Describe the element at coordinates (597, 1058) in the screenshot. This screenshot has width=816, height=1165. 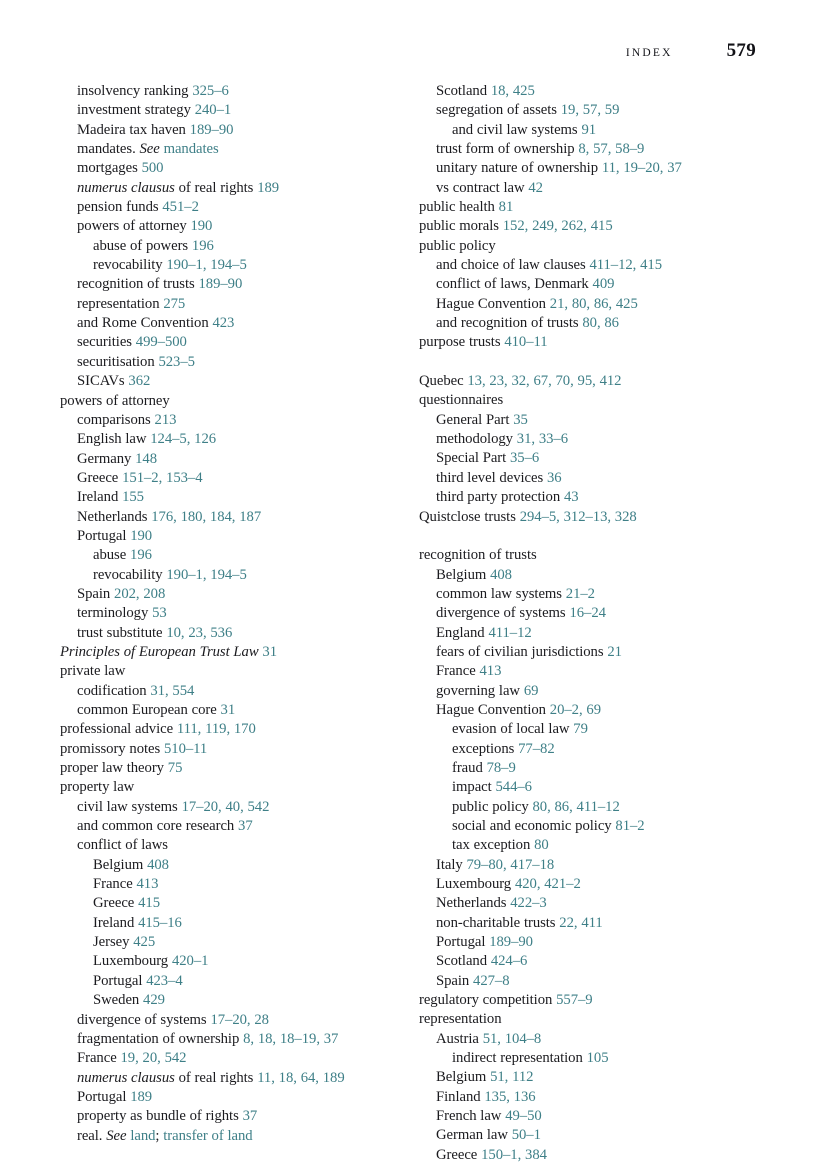
I see `index-page-locators: 105` at that location.